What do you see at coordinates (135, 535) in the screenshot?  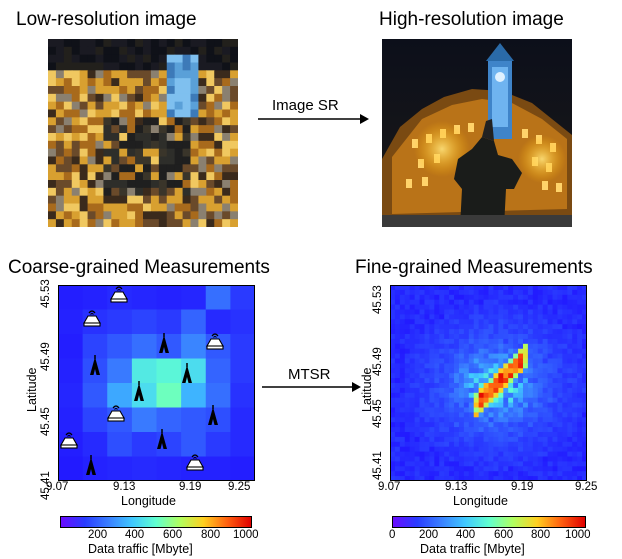 I see `left-colorbar-tick: 400` at bounding box center [135, 535].